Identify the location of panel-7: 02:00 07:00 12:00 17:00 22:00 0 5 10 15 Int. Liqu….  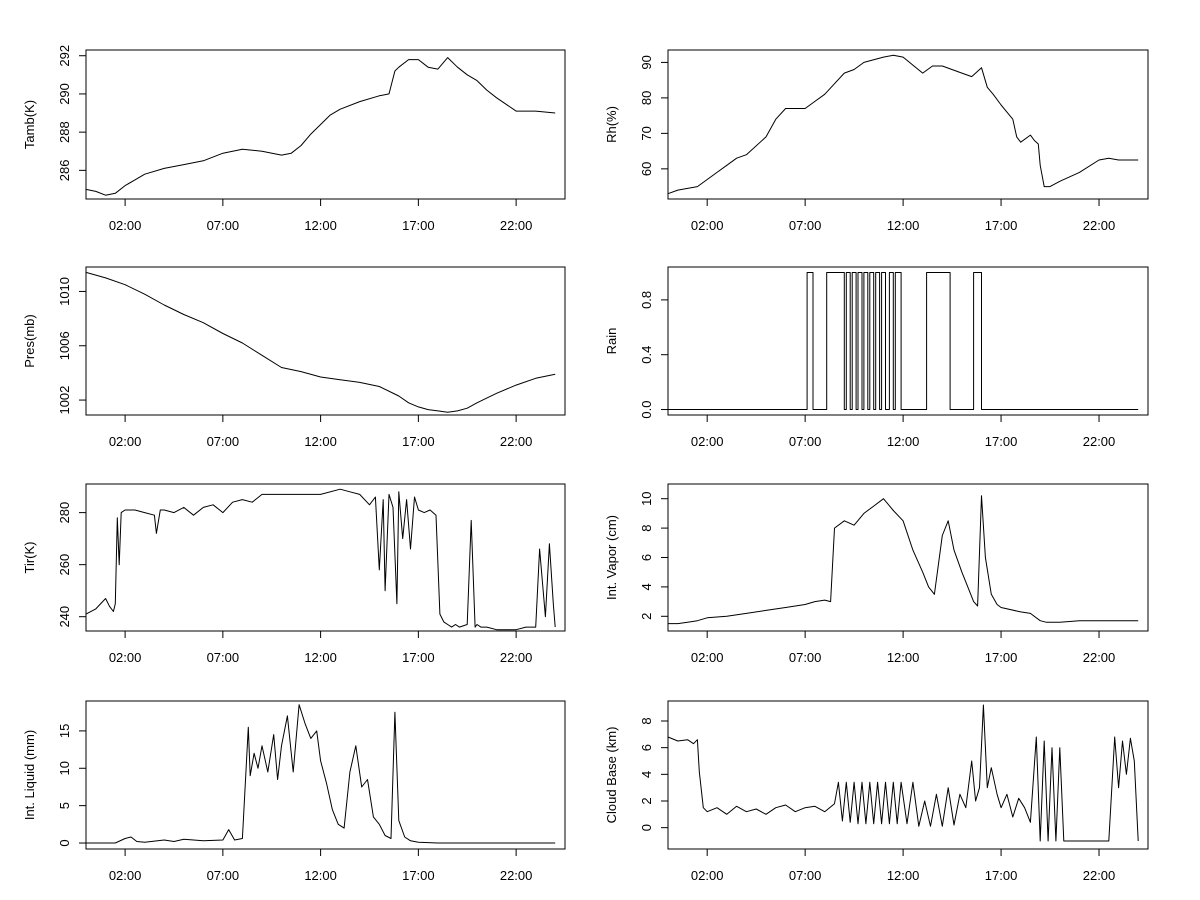
(294, 791).